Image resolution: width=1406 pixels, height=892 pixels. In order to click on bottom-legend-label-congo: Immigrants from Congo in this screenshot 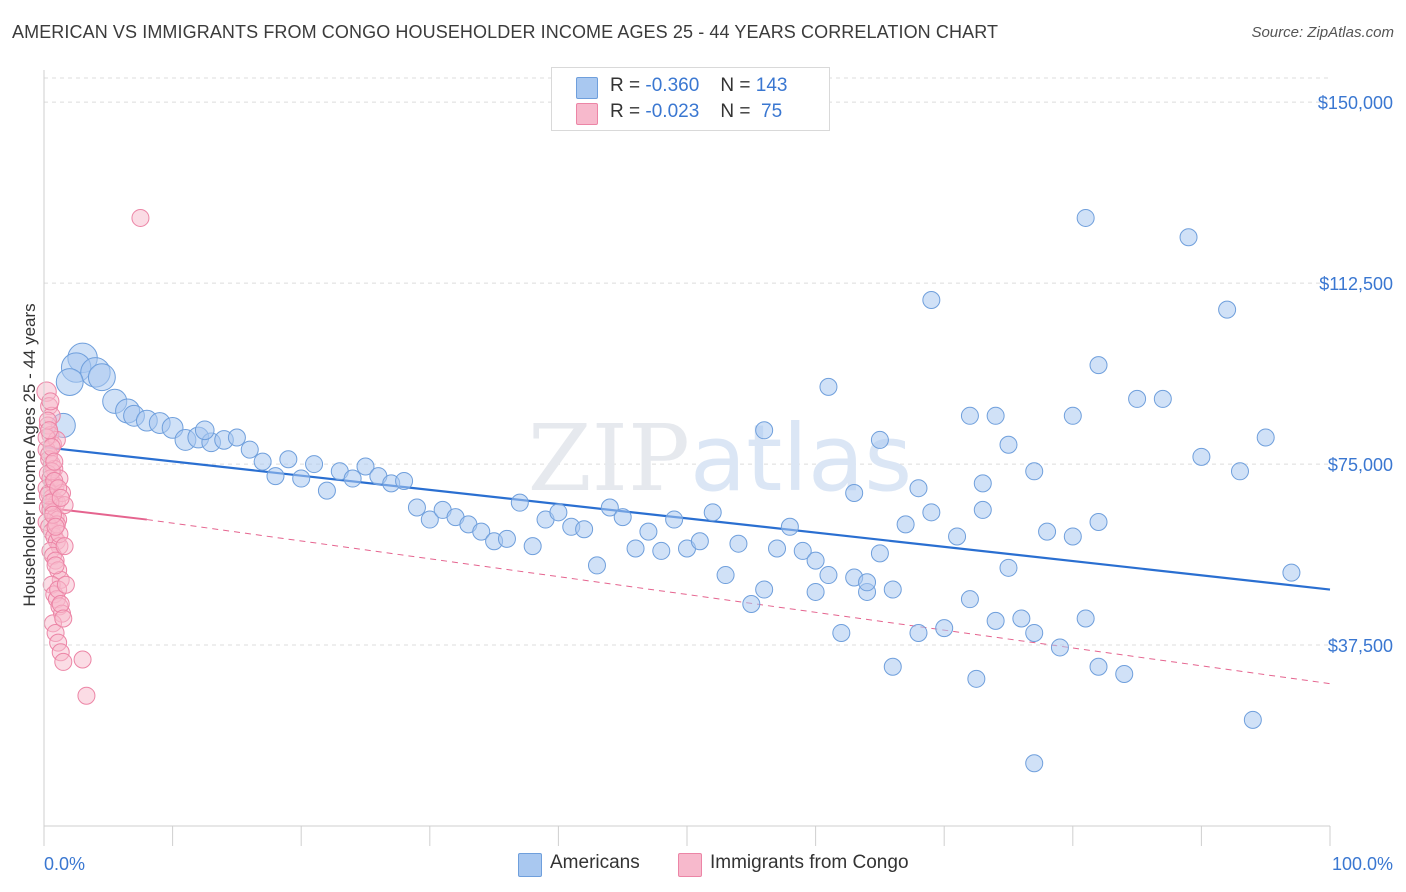, I will do `click(809, 862)`.